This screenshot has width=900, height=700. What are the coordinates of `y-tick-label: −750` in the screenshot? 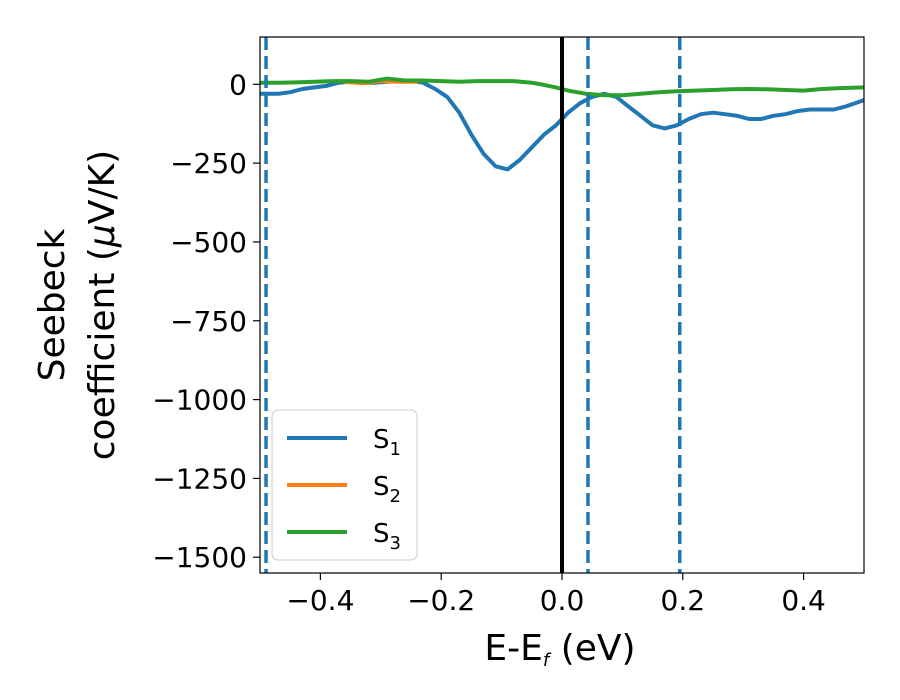 It's located at (208, 321).